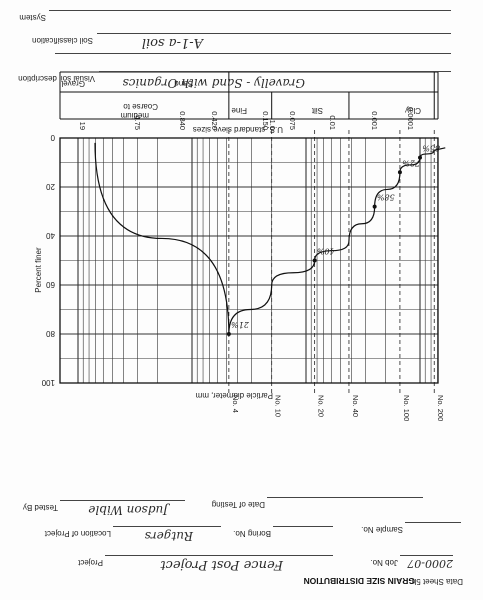 The height and width of the screenshot is (600, 483). What do you see at coordinates (240, 324) in the screenshot?
I see `point-annotation: 21%` at bounding box center [240, 324].